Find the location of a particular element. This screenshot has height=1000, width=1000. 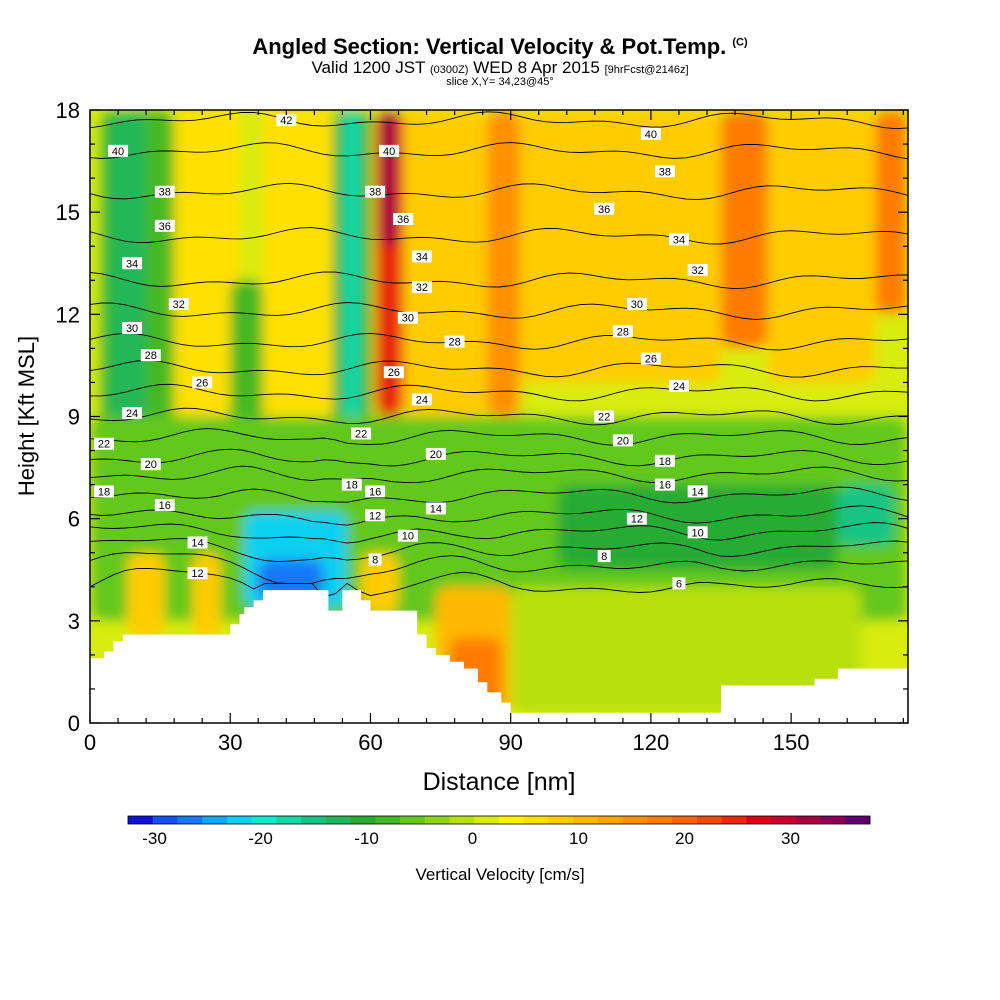

contour-label: 12 is located at coordinates (375, 515).